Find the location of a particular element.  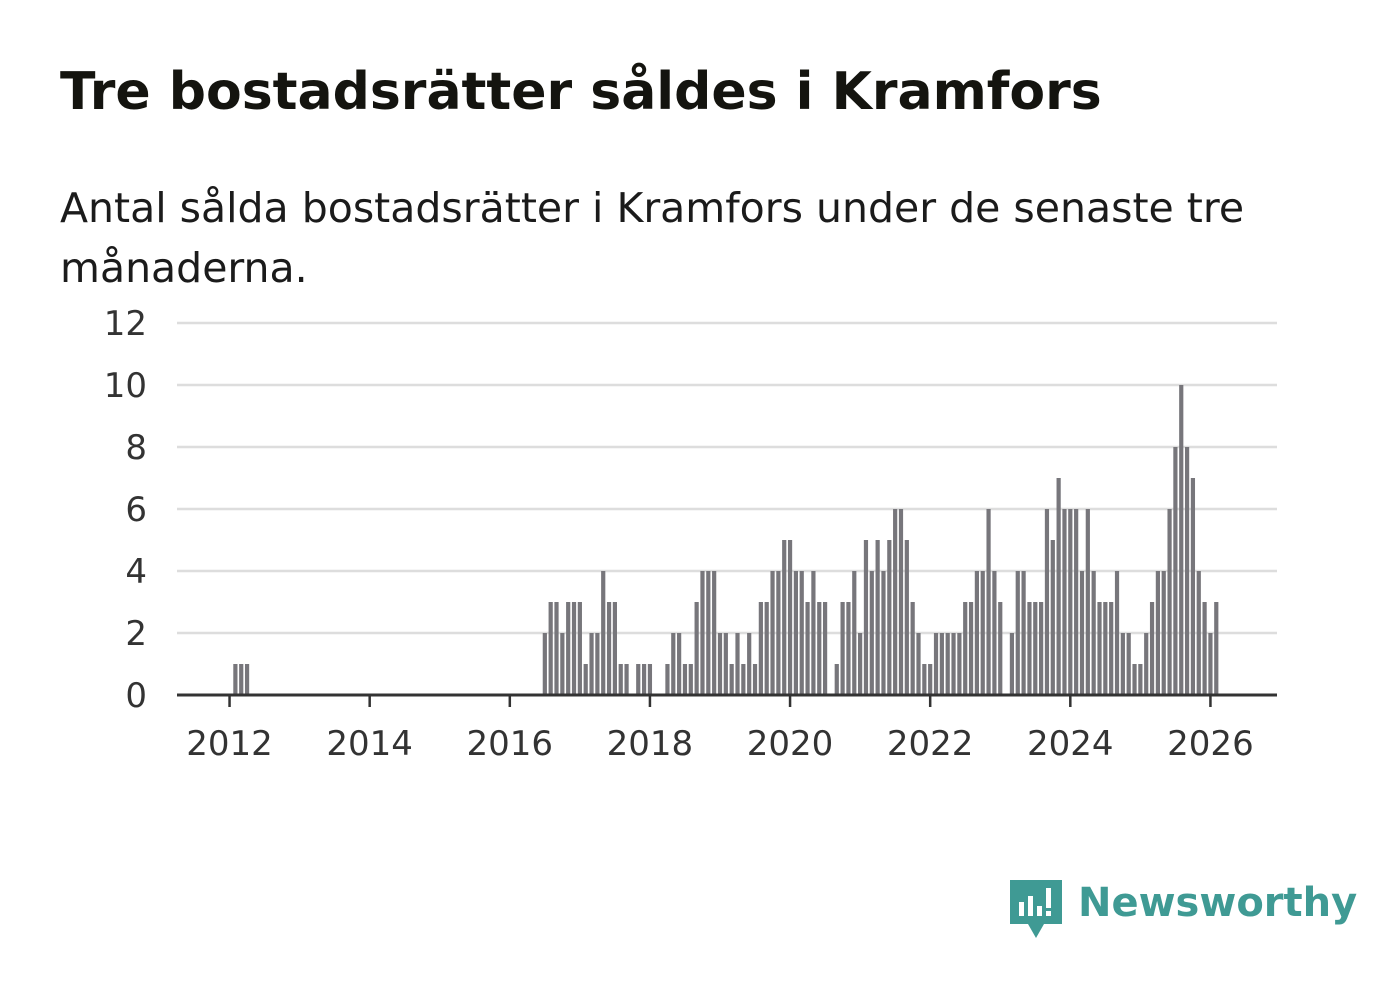

y-tick-label: 8 is located at coordinates (136, 448).